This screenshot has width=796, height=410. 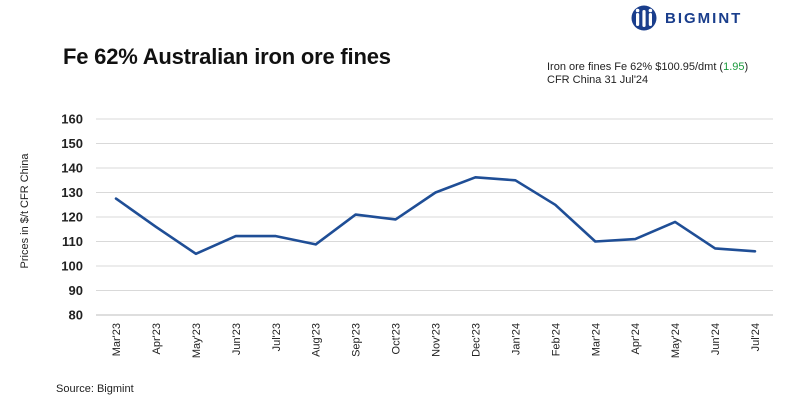 What do you see at coordinates (756, 337) in the screenshot?
I see `x-tick-label: Jul'24` at bounding box center [756, 337].